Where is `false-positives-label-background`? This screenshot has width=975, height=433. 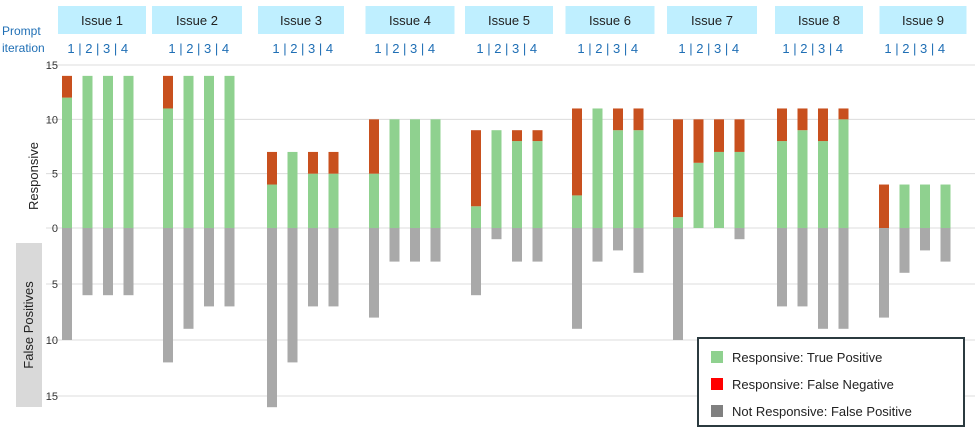 false-positives-label-background is located at coordinates (29, 325).